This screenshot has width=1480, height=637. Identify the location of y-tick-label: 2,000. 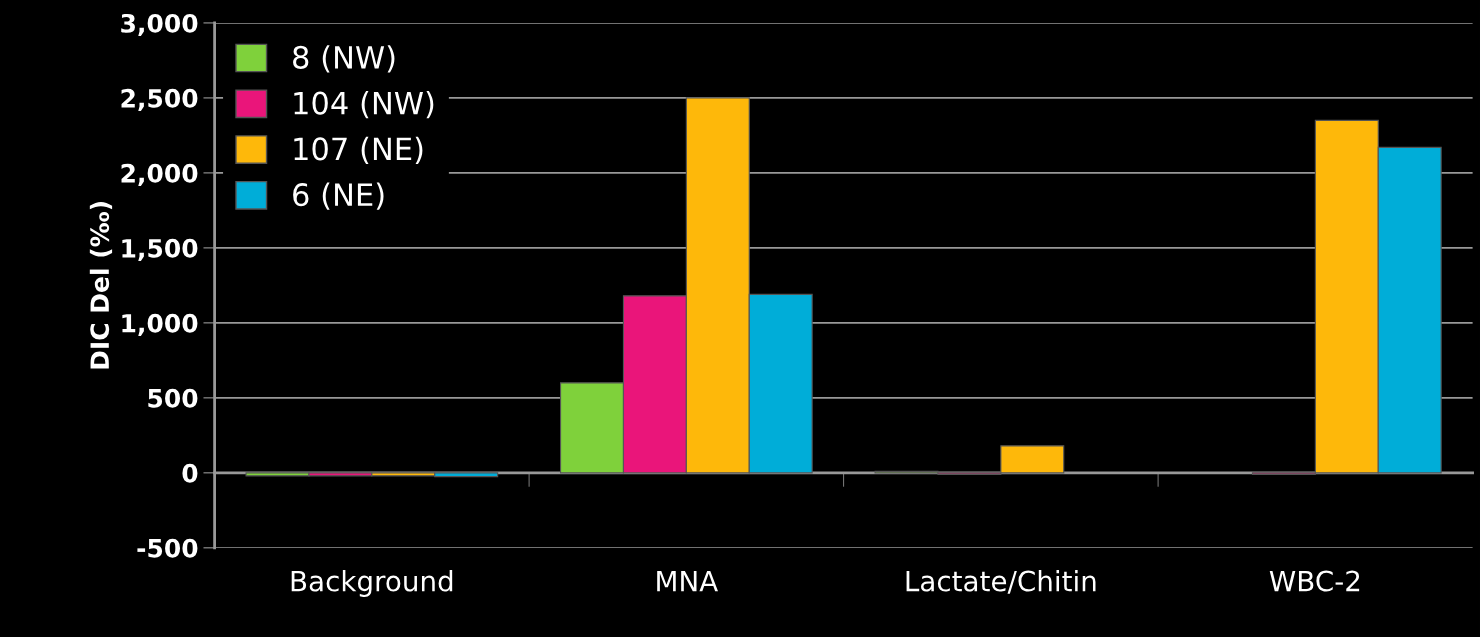
(159, 174).